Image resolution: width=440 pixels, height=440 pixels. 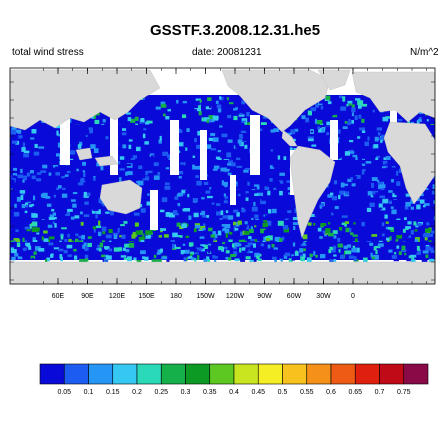 What do you see at coordinates (117, 296) in the screenshot?
I see `x-tick-label: 120E` at bounding box center [117, 296].